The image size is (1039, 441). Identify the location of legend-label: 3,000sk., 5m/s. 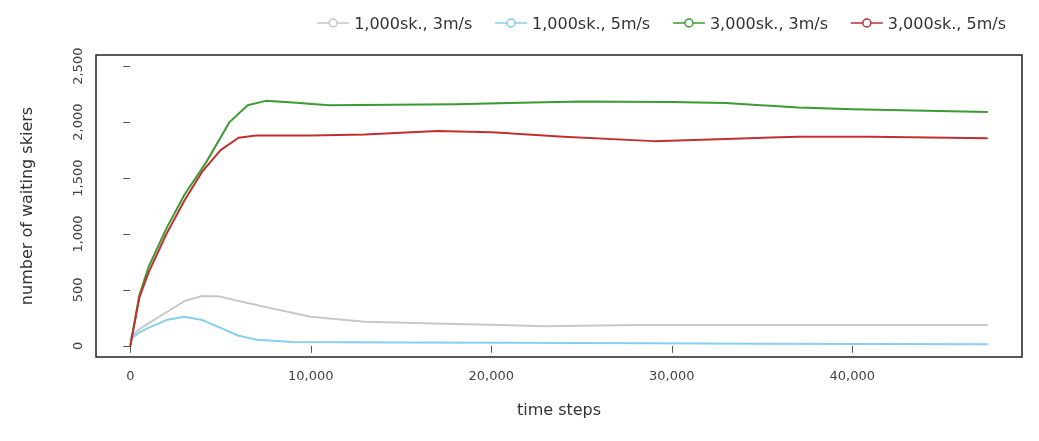
(946, 23).